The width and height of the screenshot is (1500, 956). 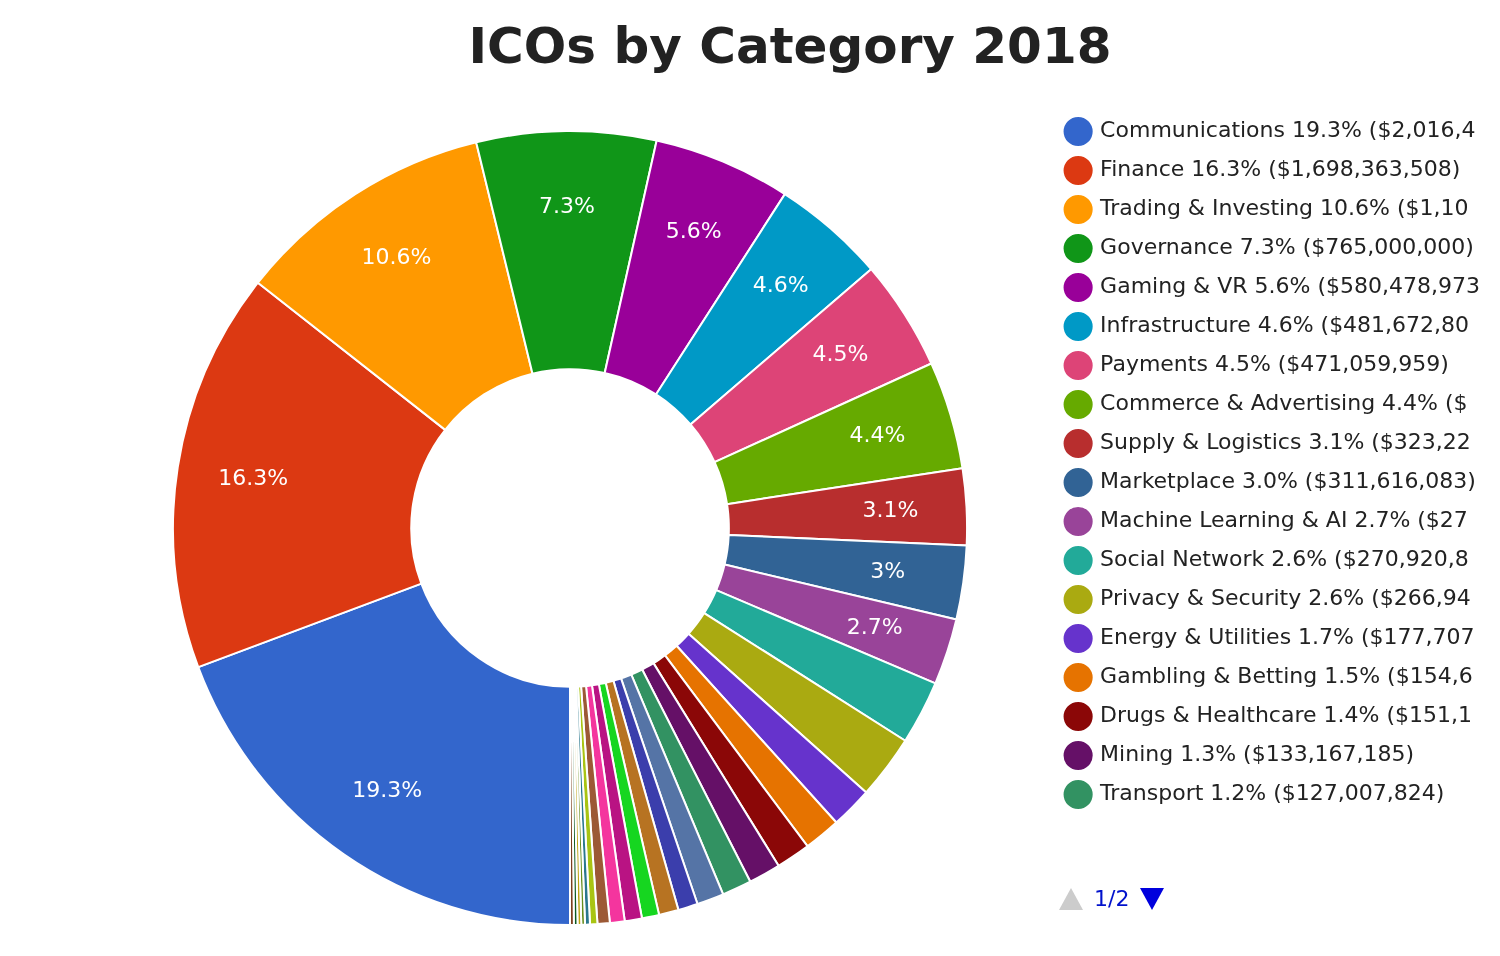 I want to click on legend-label: Governance 7.3% ($765,000,000), so click(x=1287, y=247).